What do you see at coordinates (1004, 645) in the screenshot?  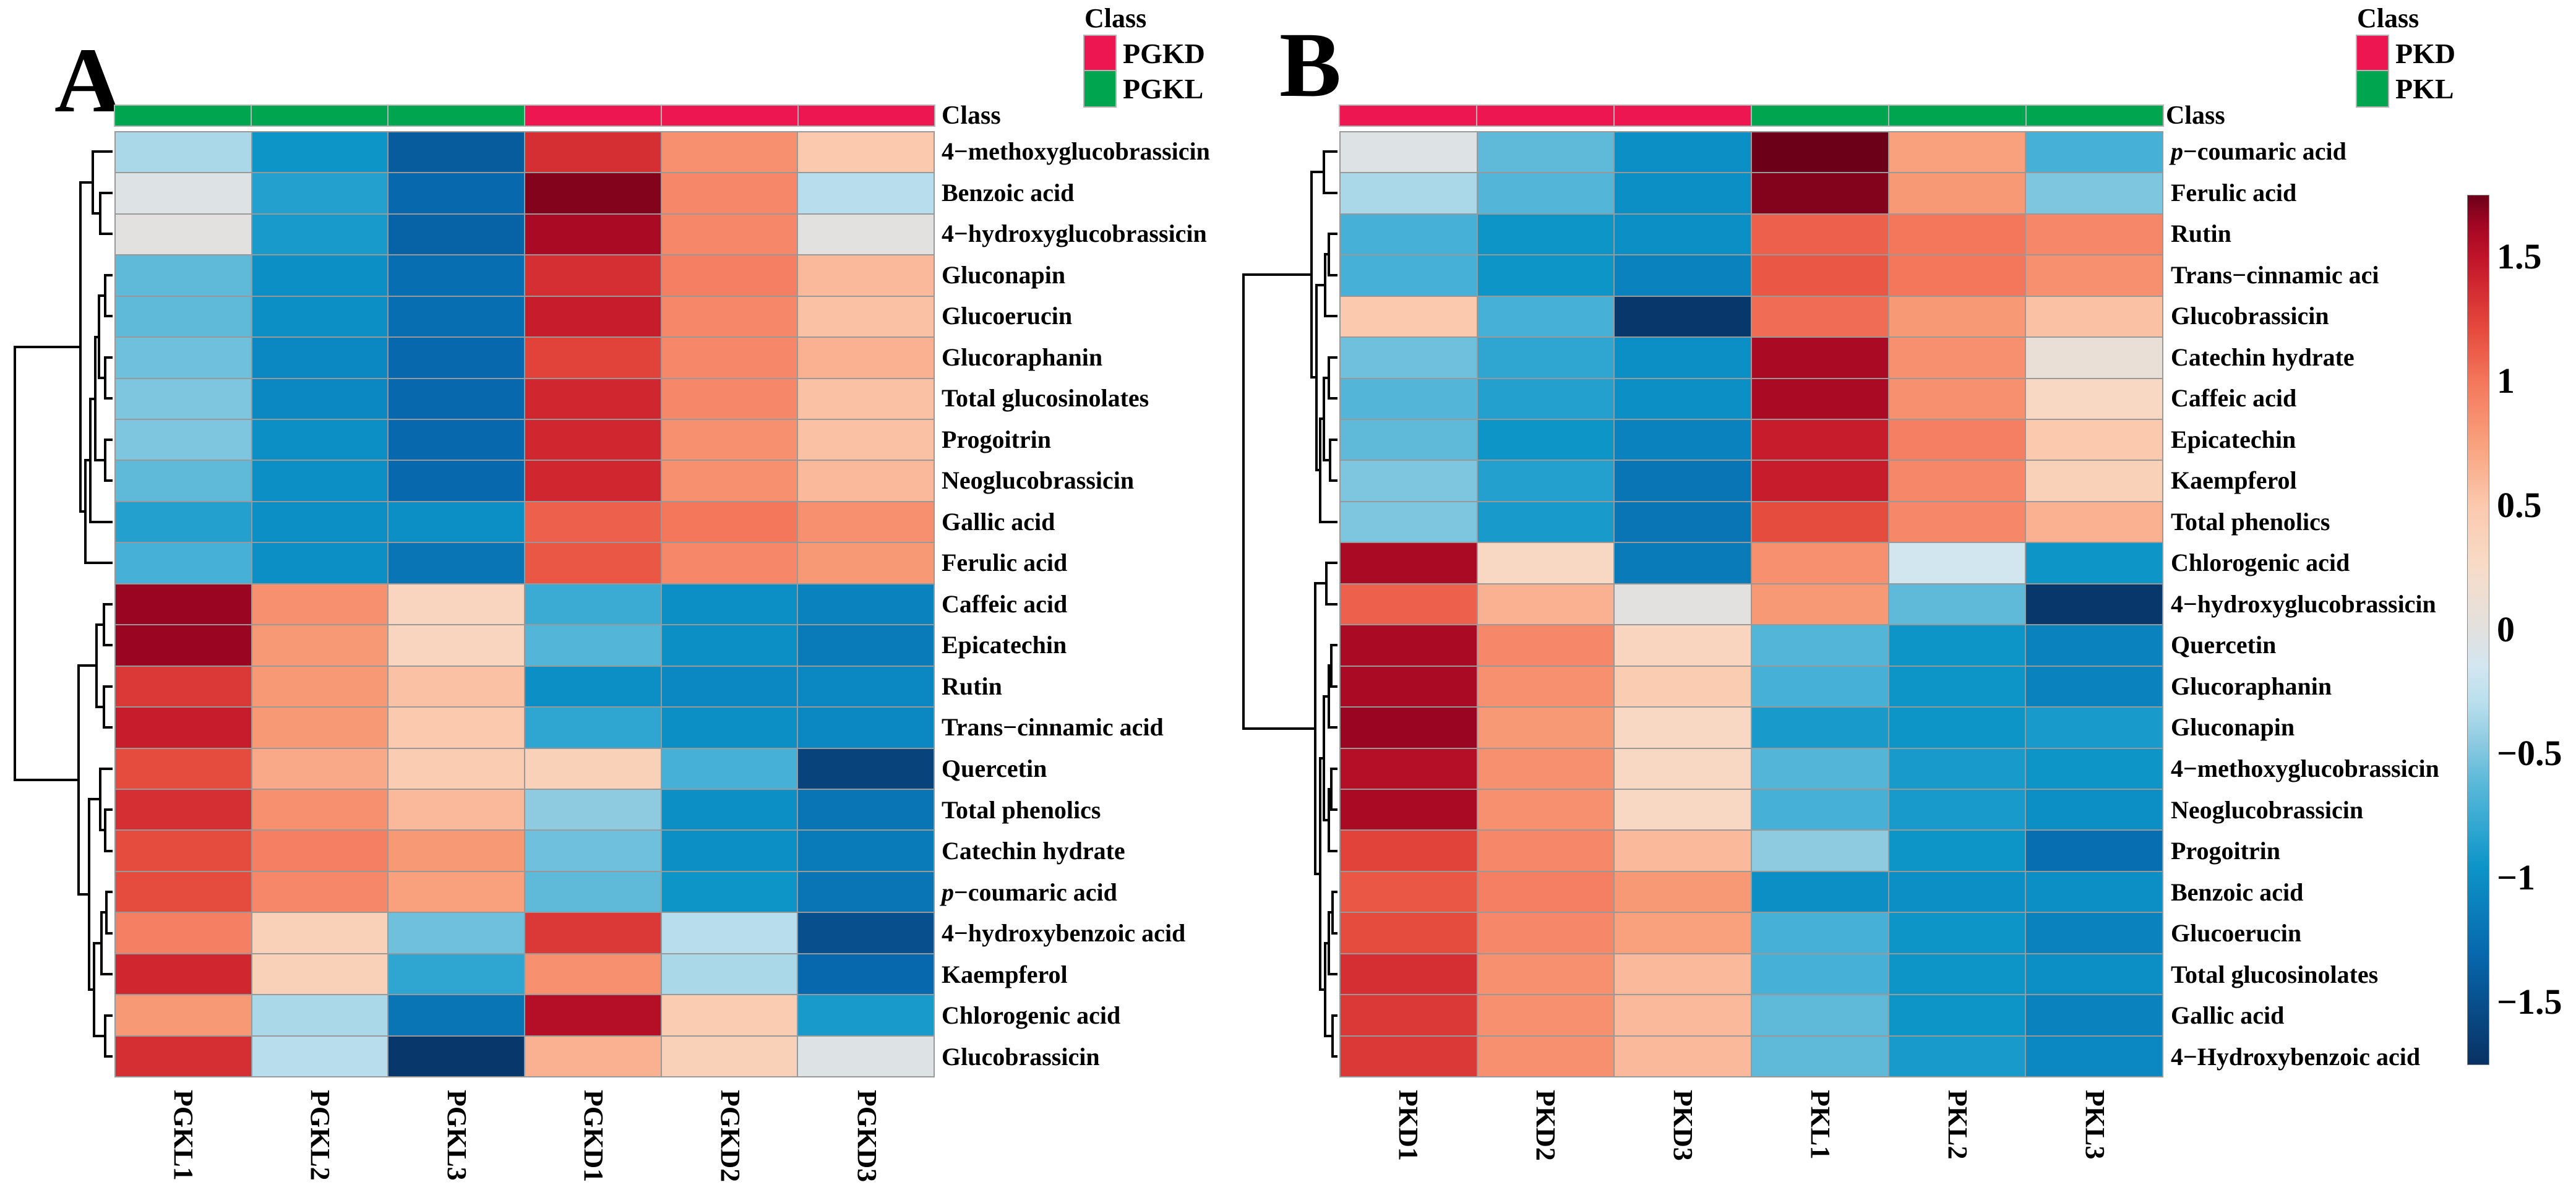 I see `row-label: Epicatechin` at bounding box center [1004, 645].